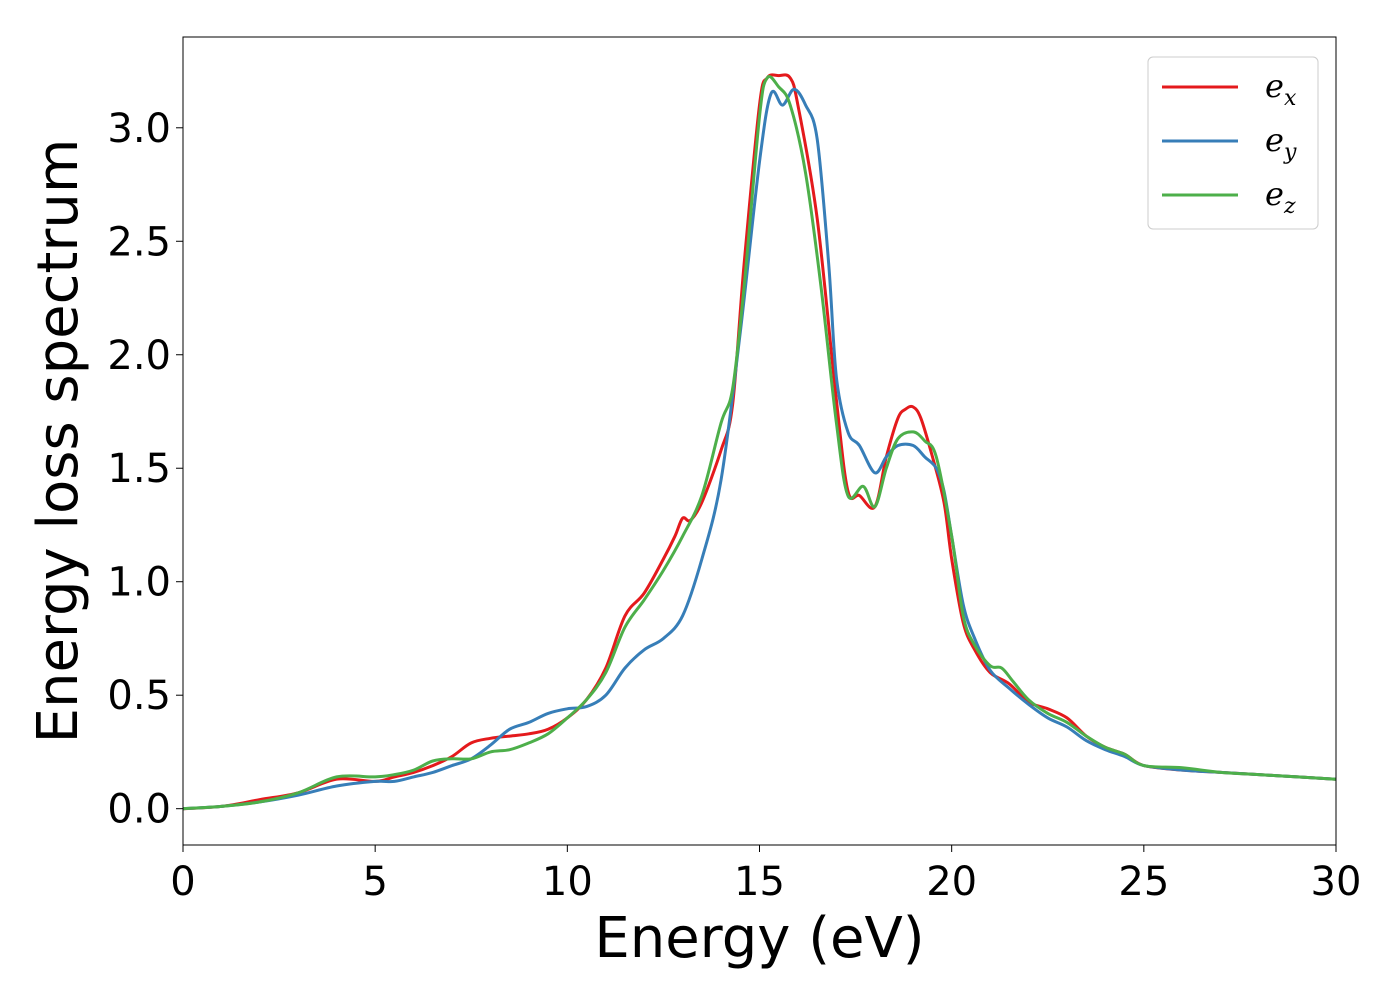 This screenshot has height=1000, width=1400. I want to click on x-axis-label: Energy (eV), so click(759, 938).